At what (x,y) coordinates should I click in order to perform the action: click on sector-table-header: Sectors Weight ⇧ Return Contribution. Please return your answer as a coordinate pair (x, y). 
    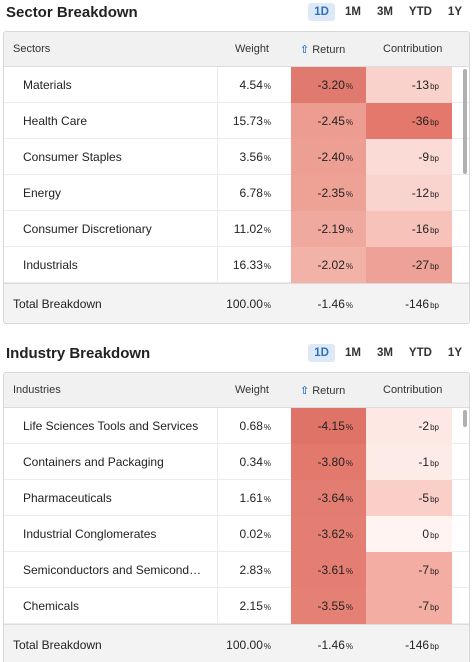
    Looking at the image, I should click on (236, 49).